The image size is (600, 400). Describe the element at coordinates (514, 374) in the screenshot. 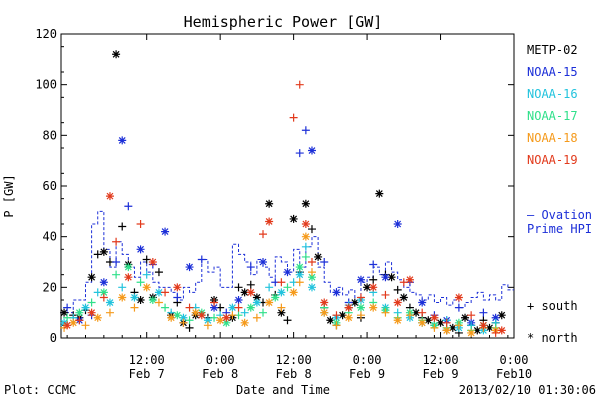

I see `x-tick-date-label: Feb10` at that location.